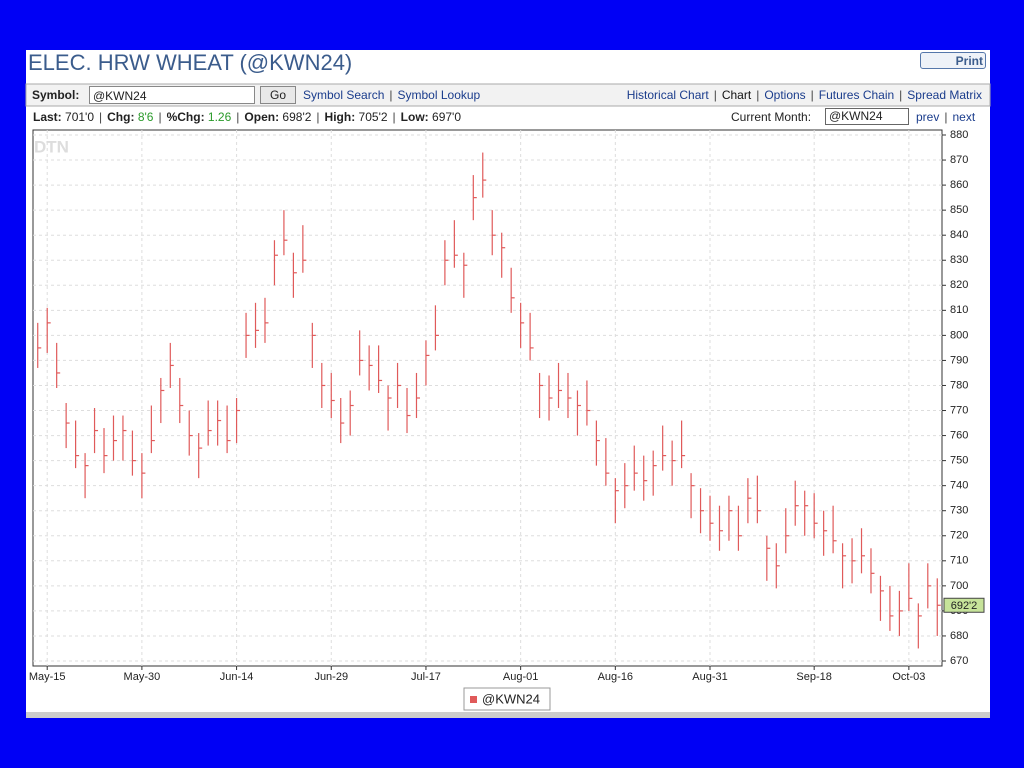  Describe the element at coordinates (297, 117) in the screenshot. I see `quote-value: 698'2` at that location.